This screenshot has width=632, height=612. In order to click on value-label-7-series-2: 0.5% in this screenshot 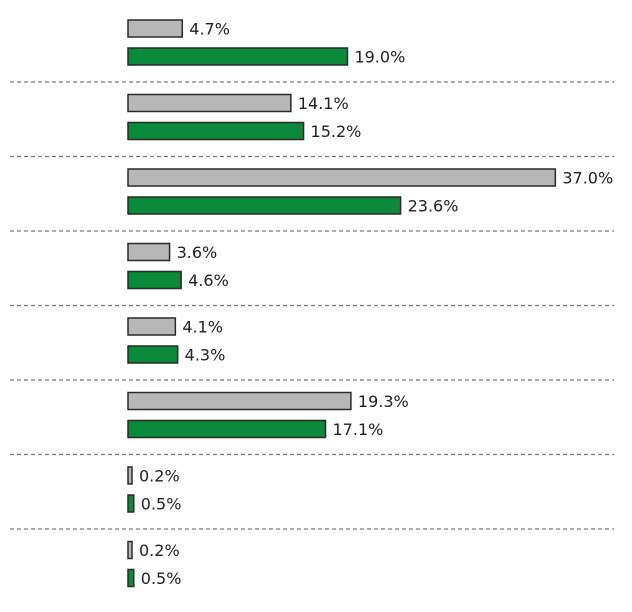, I will do `click(161, 504)`.